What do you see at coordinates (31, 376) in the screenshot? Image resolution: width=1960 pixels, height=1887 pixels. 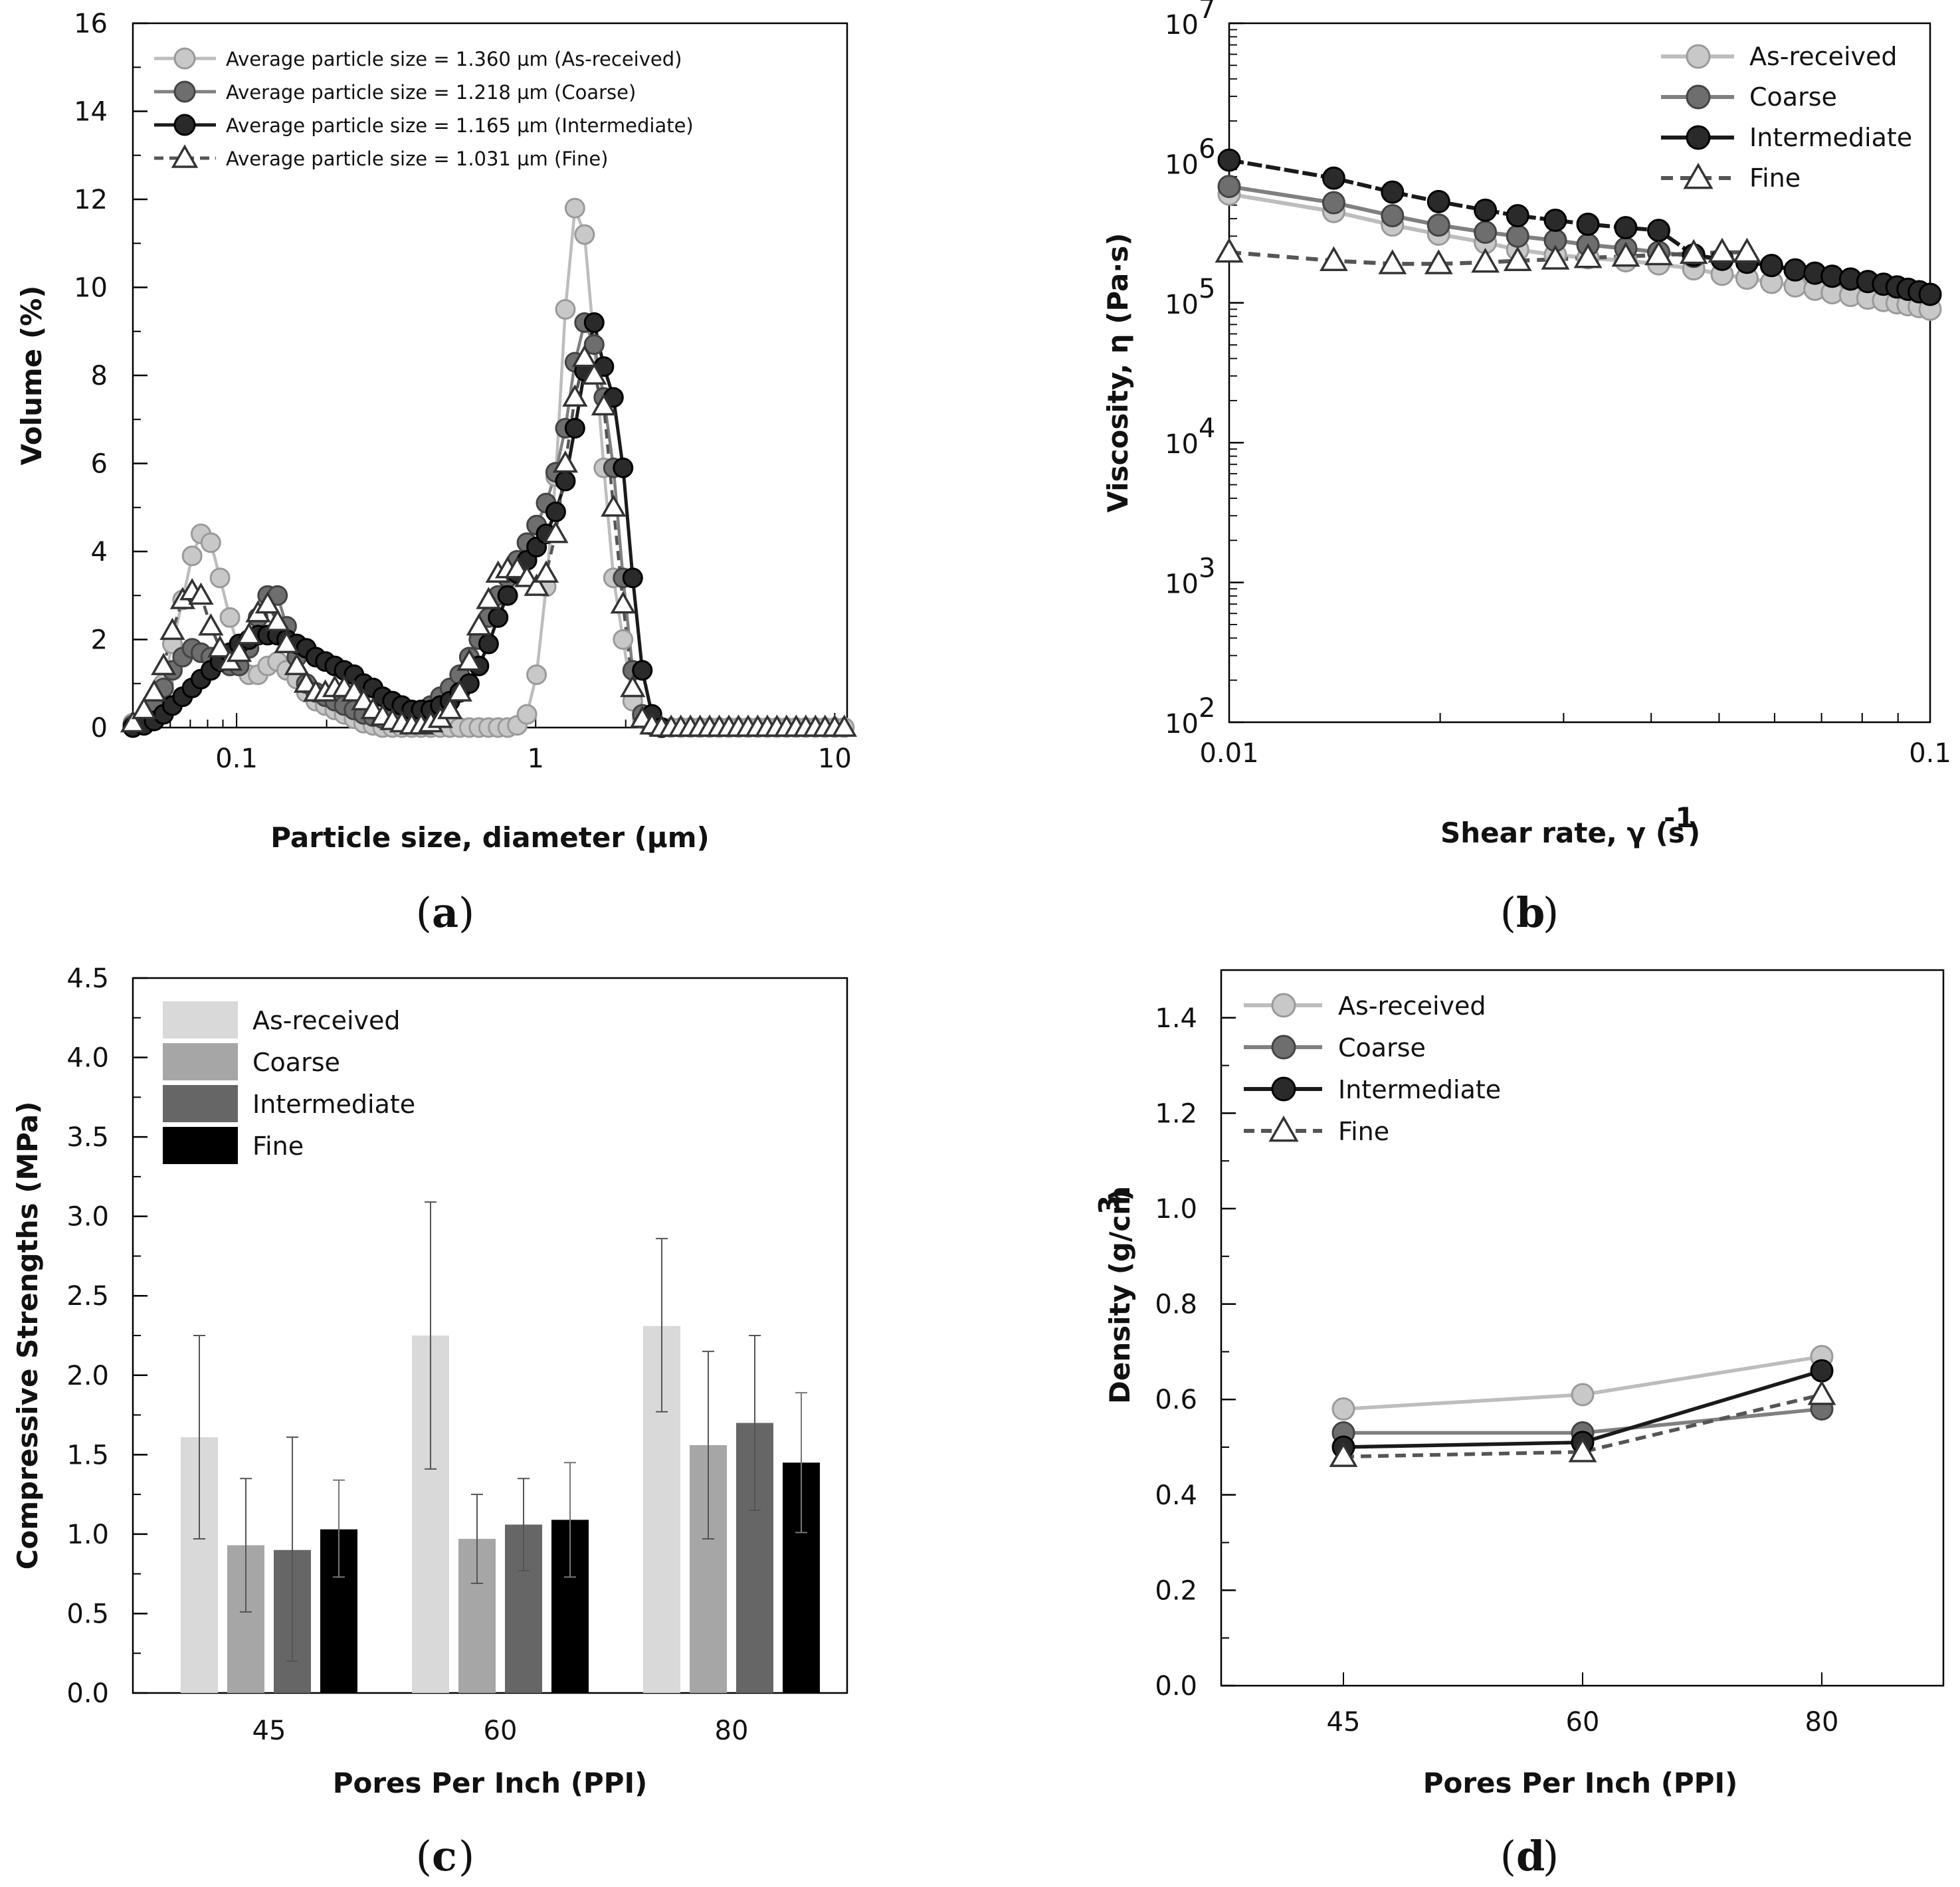 I see `y-axis-label: Volume (%)` at bounding box center [31, 376].